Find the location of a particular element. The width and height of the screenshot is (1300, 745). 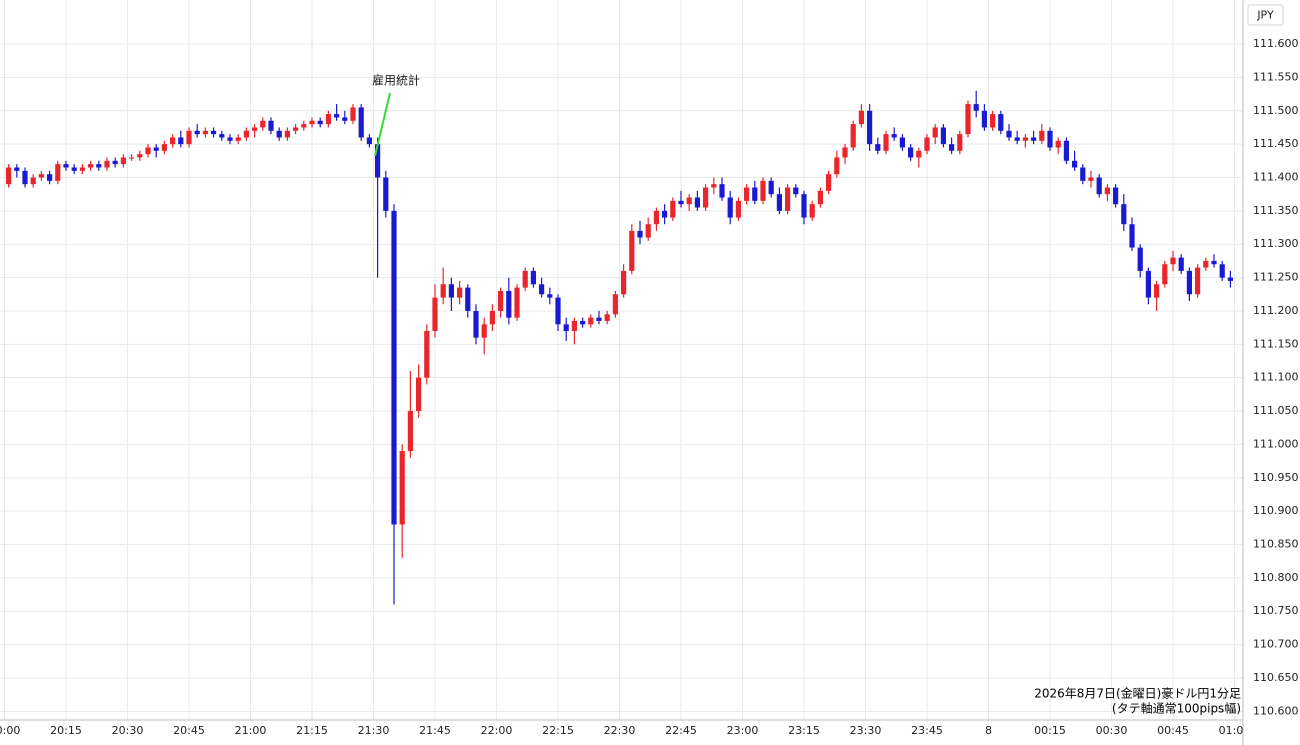

annotation-line is located at coordinates (382, 124).